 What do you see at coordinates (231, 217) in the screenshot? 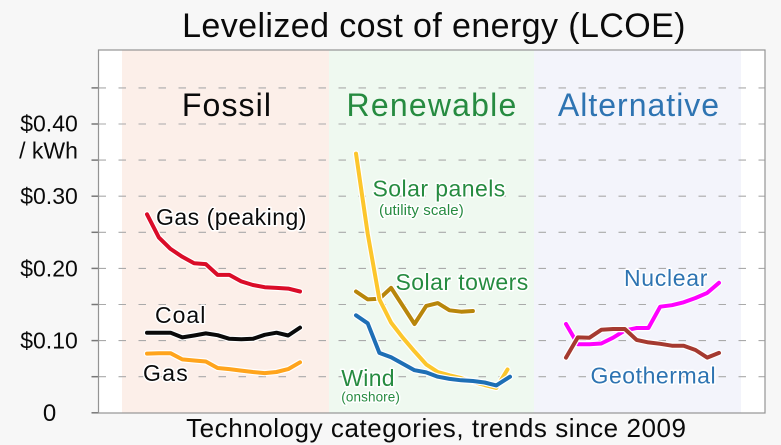
I see `svg-text: Gas (peaking)` at bounding box center [231, 217].